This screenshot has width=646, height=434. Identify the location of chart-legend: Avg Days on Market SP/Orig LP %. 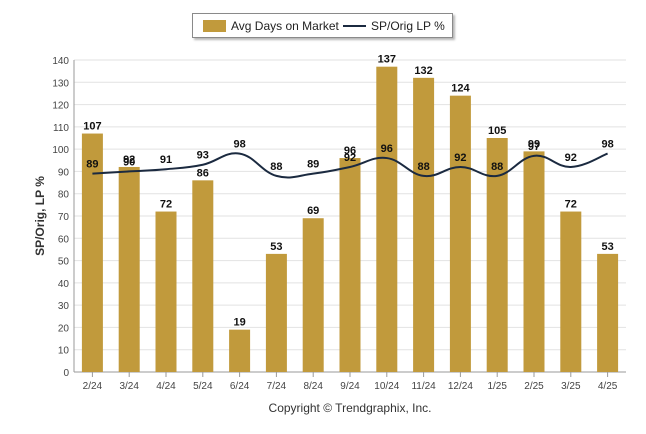
(322, 25).